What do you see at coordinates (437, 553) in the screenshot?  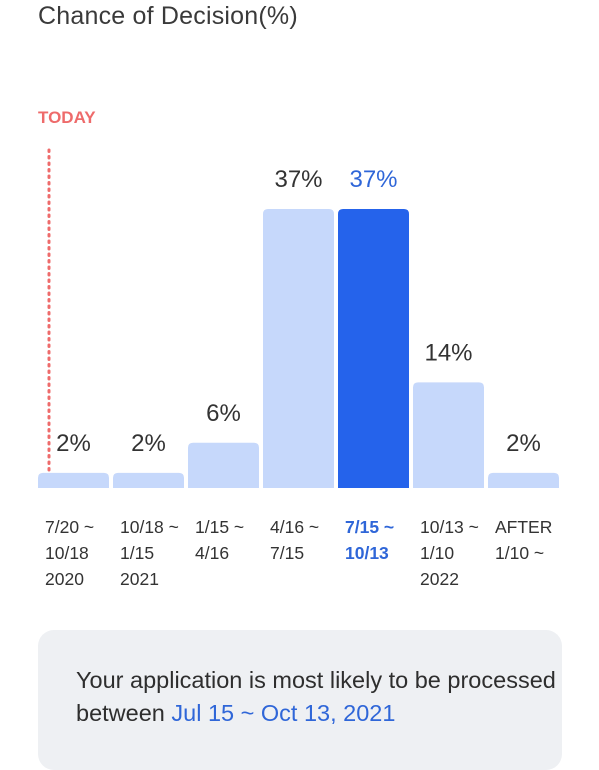 I see `category-label-5-1: 1/10` at bounding box center [437, 553].